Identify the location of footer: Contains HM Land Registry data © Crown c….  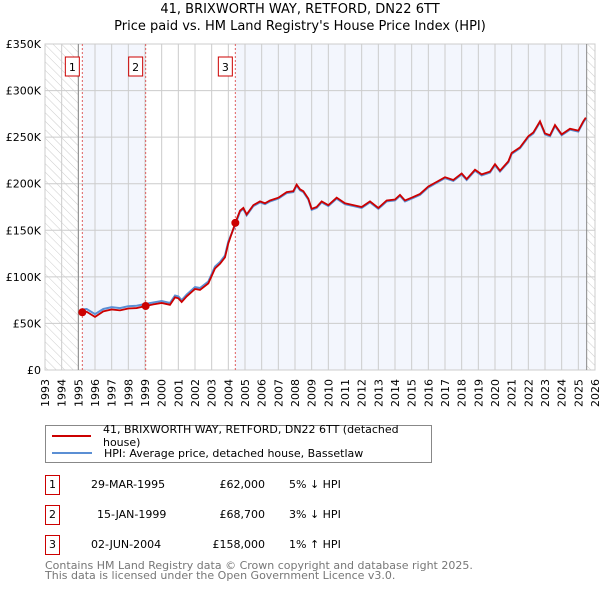
(259, 570).